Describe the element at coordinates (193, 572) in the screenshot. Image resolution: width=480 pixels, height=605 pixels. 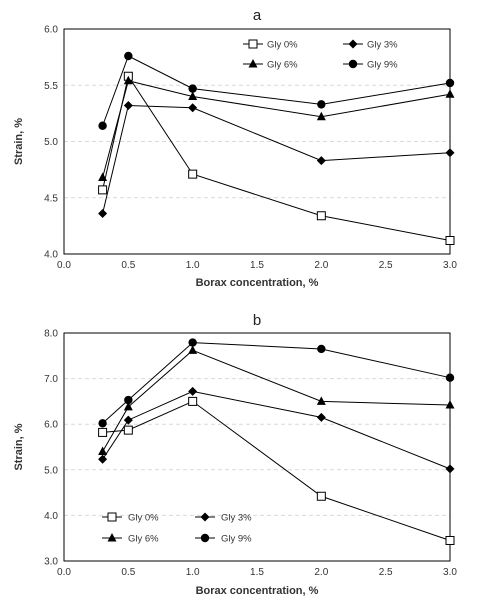
I see `panel-b-x-tick-label: 1.0` at that location.